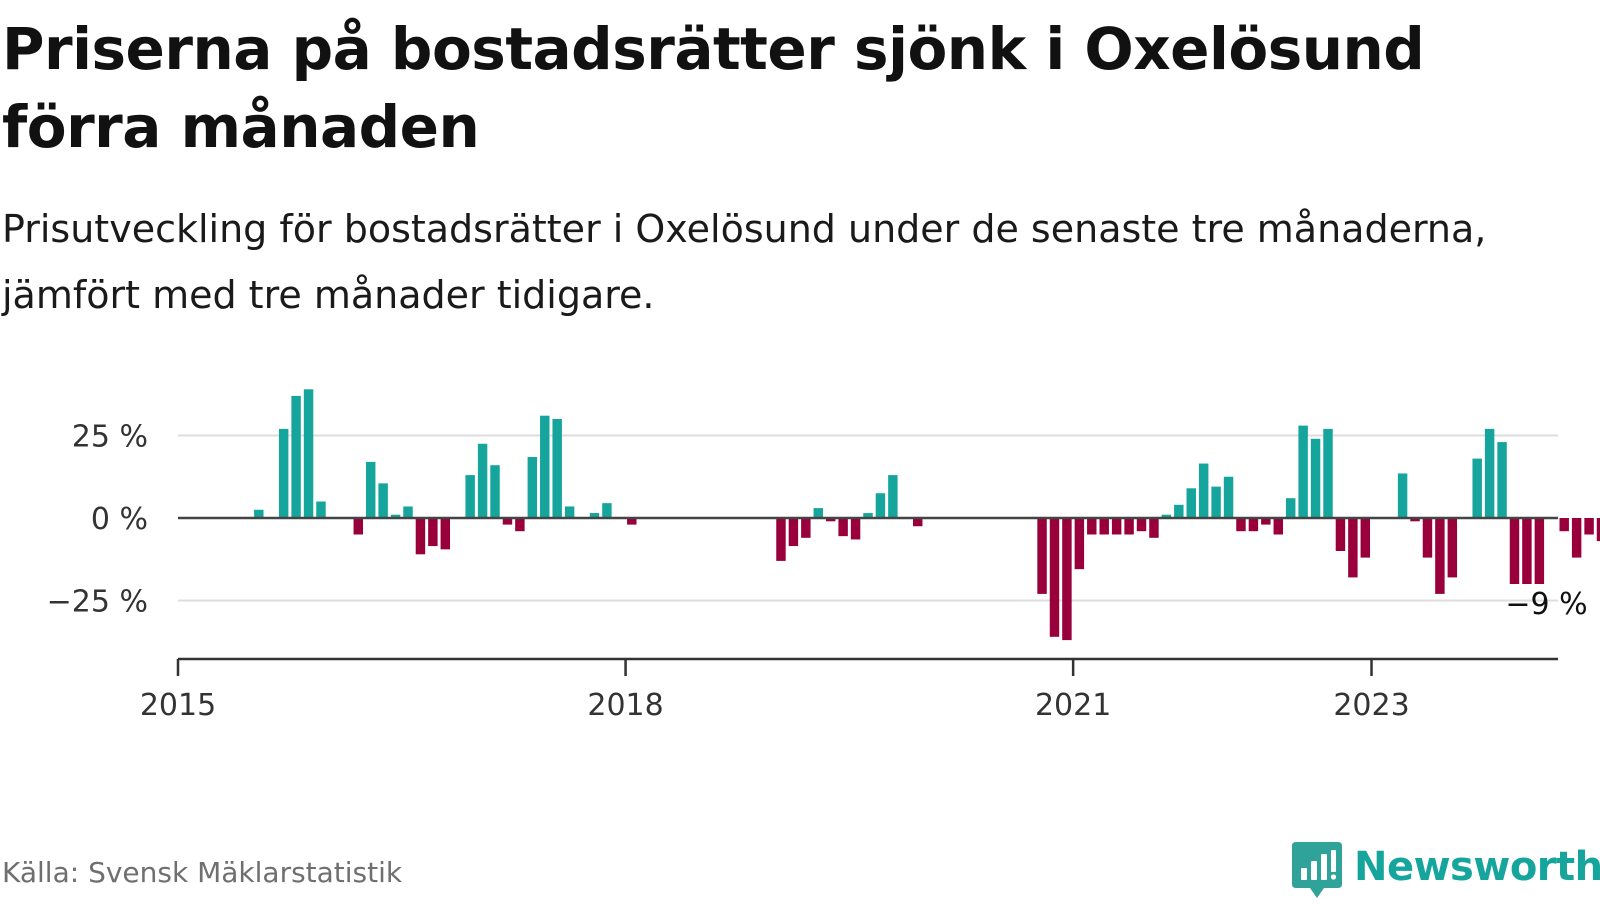  I want to click on newsworthy-logo: Newsworthy, so click(1446, 871).